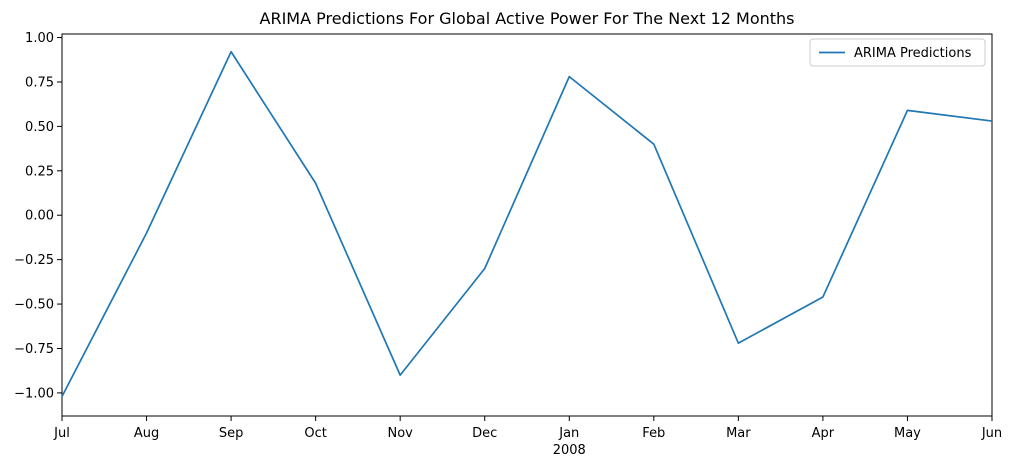 This screenshot has height=467, width=1012. What do you see at coordinates (39, 38) in the screenshot?
I see `y-tick-label: 1.00` at bounding box center [39, 38].